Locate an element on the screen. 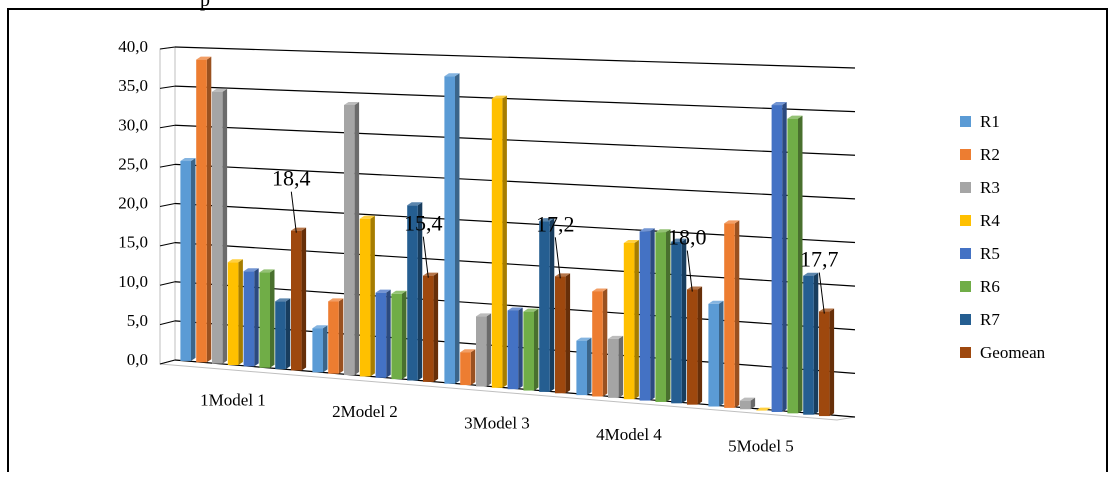 This screenshot has width=1111, height=477. legend: R1 R2 R3 R4 R5 R6 R7 Geomean is located at coordinates (1003, 237).